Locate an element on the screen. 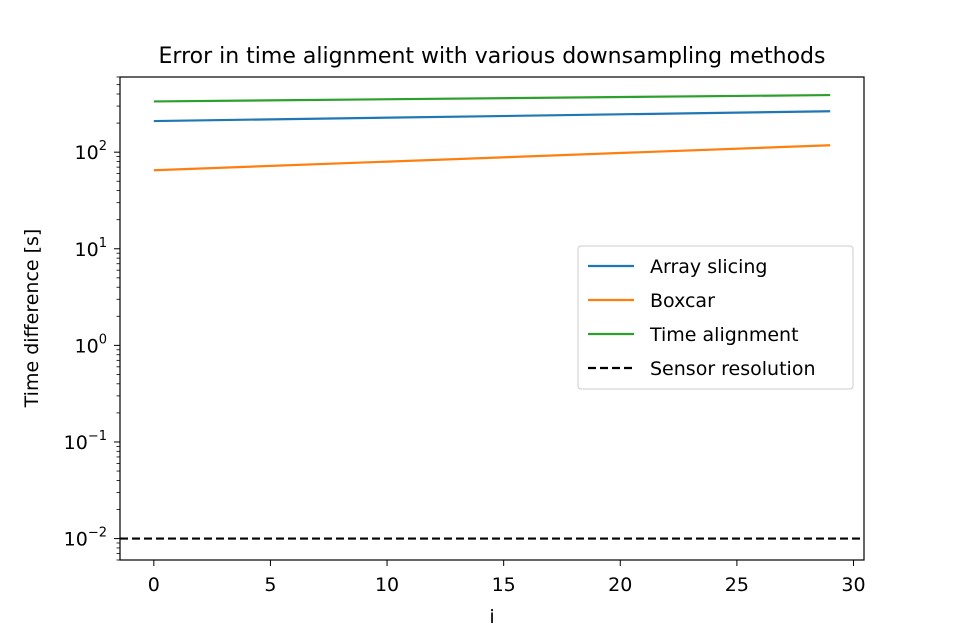  legend-label: Sensor resolution is located at coordinates (733, 369).